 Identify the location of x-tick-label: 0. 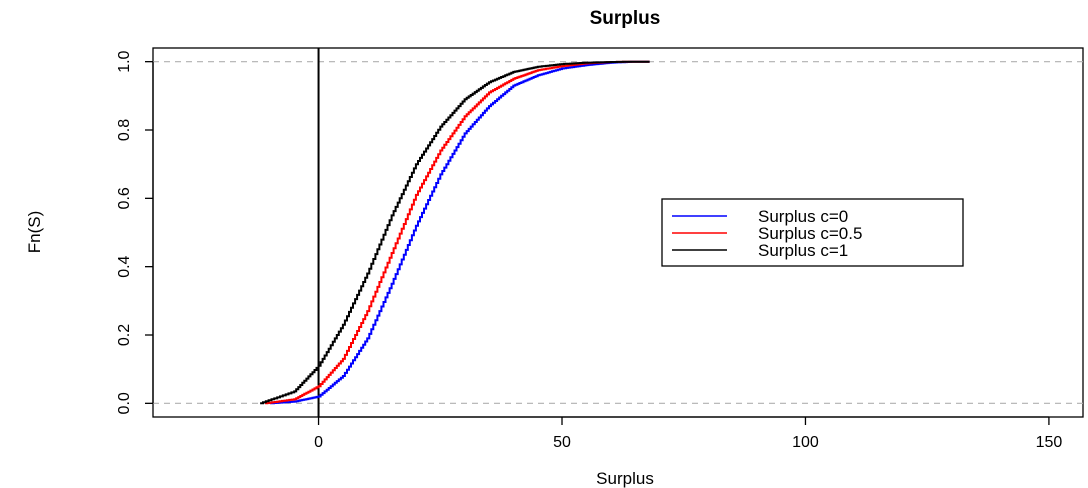
(318, 442).